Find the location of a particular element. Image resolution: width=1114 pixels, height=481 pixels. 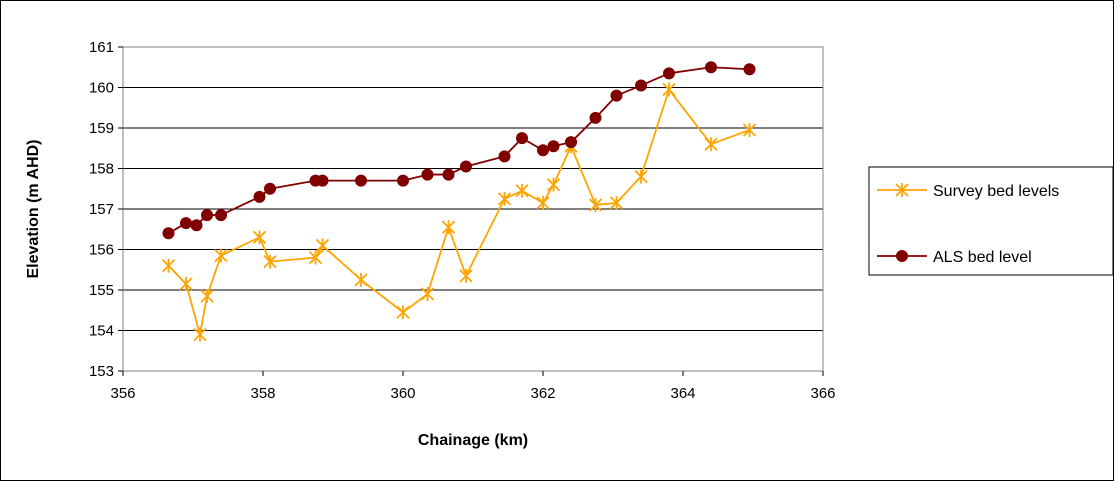

legend-label: ALS bed level is located at coordinates (982, 257).